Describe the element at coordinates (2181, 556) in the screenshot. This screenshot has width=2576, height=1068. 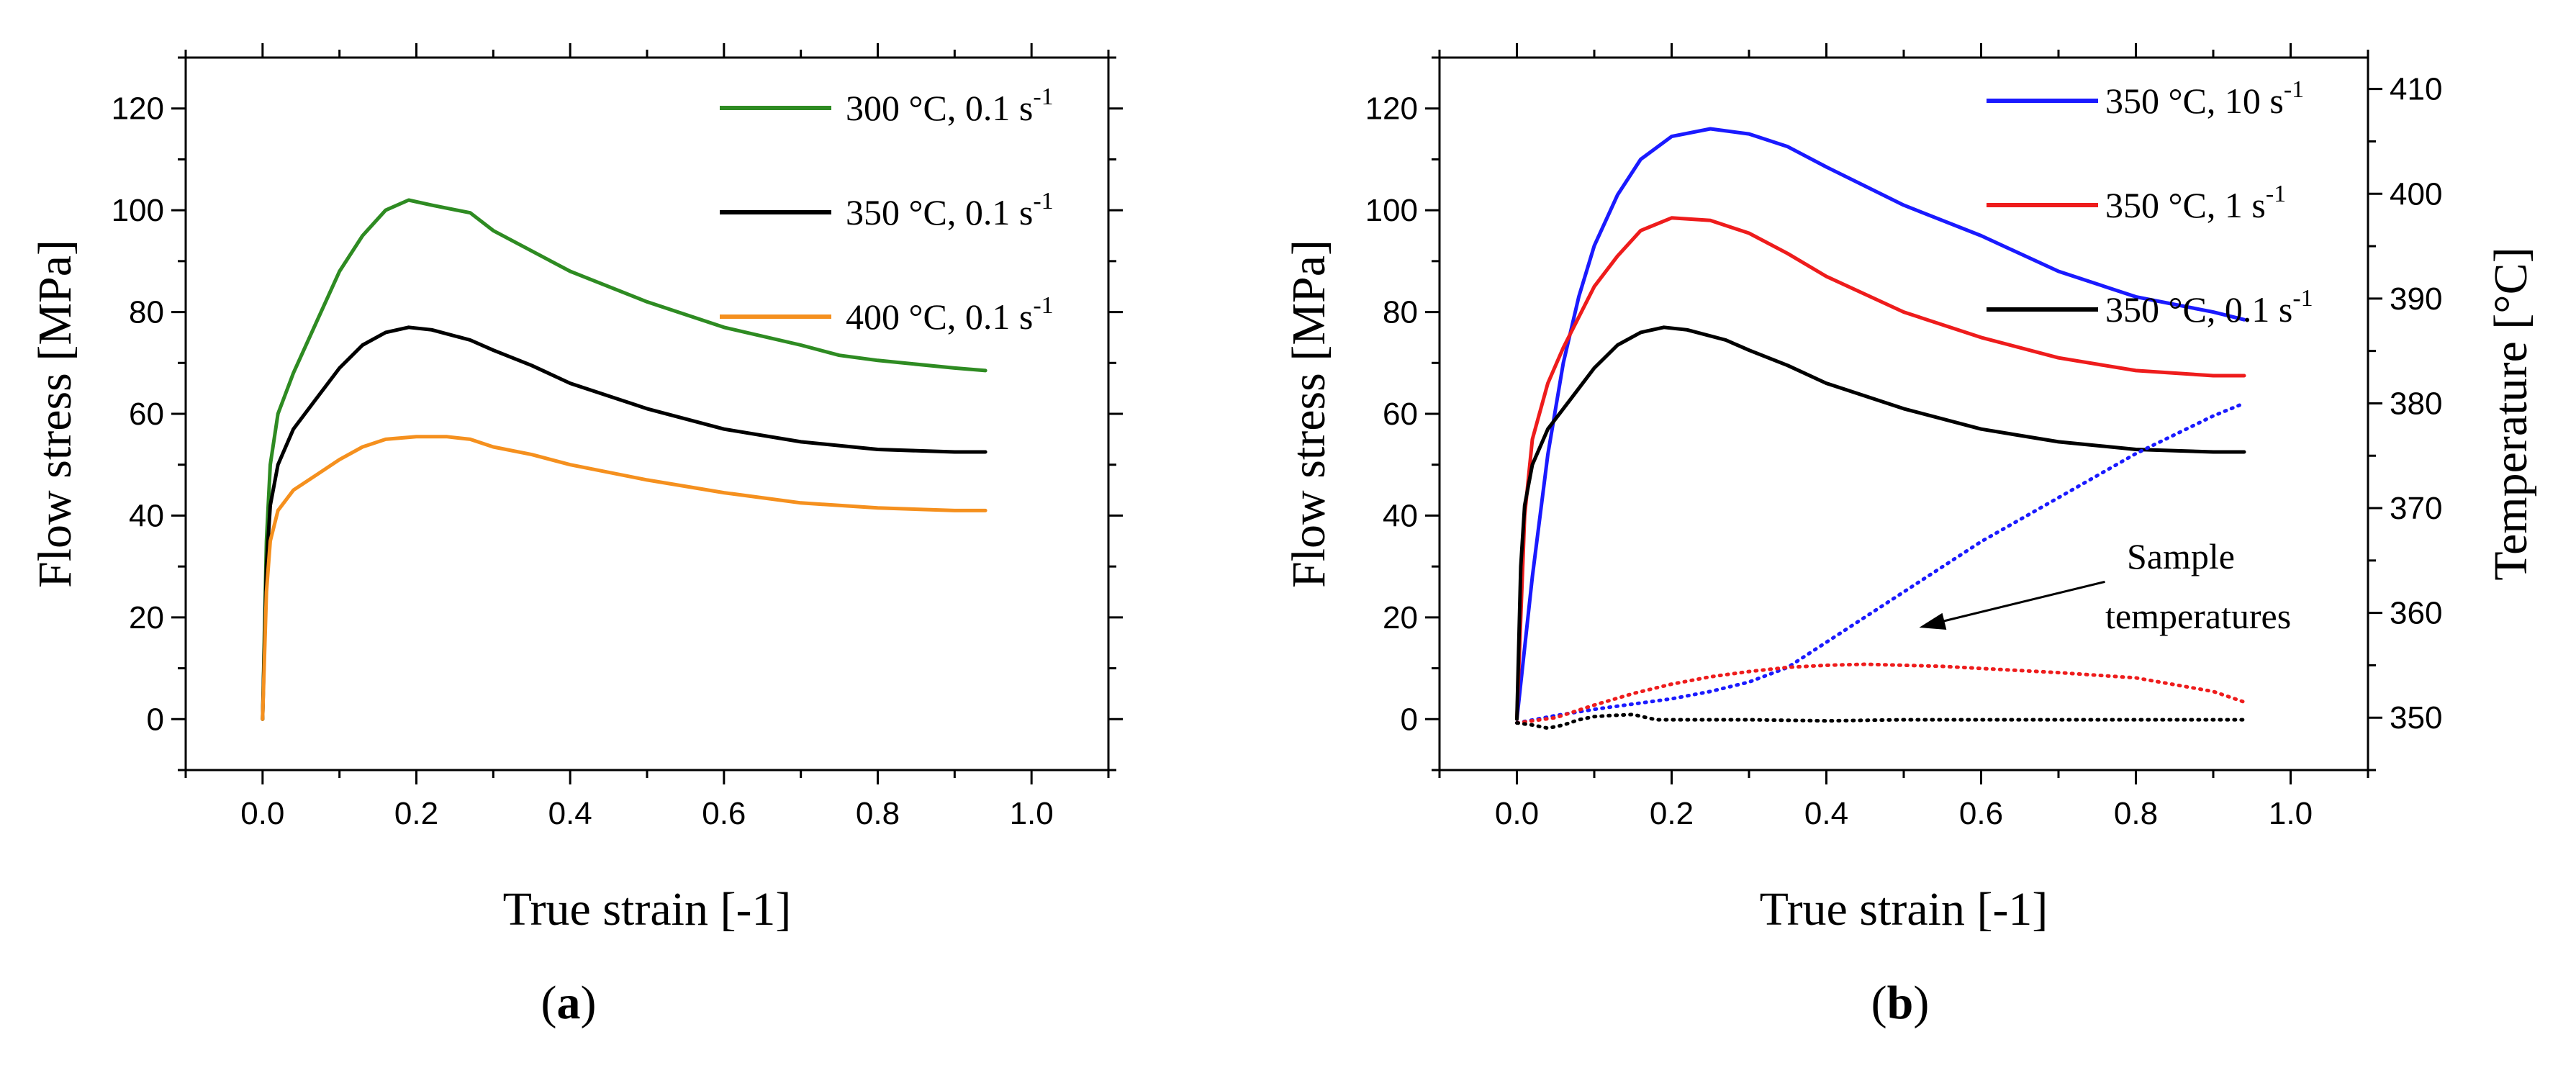
I see `annotation-line-1: Sample` at that location.